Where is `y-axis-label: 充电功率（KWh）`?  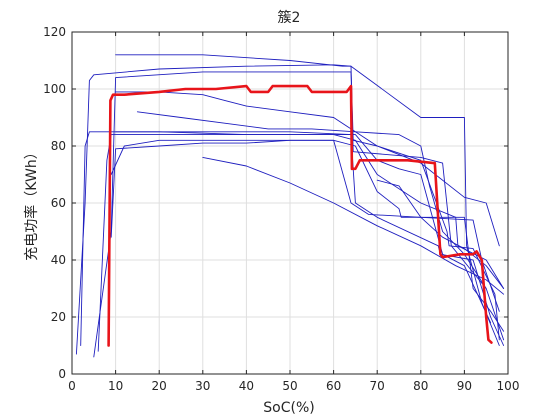
y-axis-label: 充电功率（KWh） is located at coordinates (31, 202).